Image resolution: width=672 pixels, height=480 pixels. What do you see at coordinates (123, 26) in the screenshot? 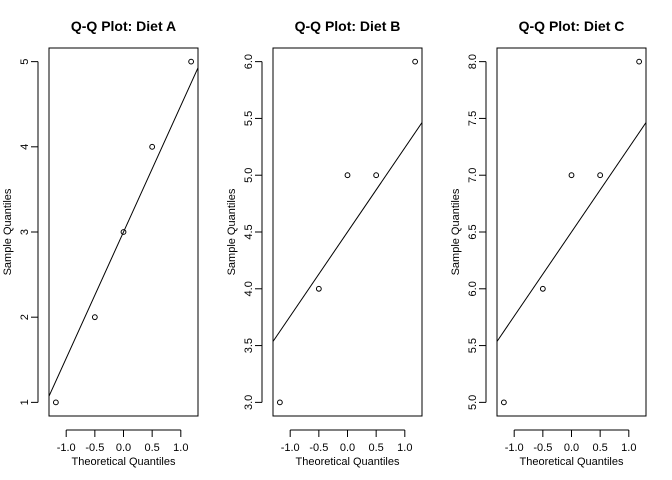
I see `chart-title: Q-Q Plot: Diet A` at bounding box center [123, 26].